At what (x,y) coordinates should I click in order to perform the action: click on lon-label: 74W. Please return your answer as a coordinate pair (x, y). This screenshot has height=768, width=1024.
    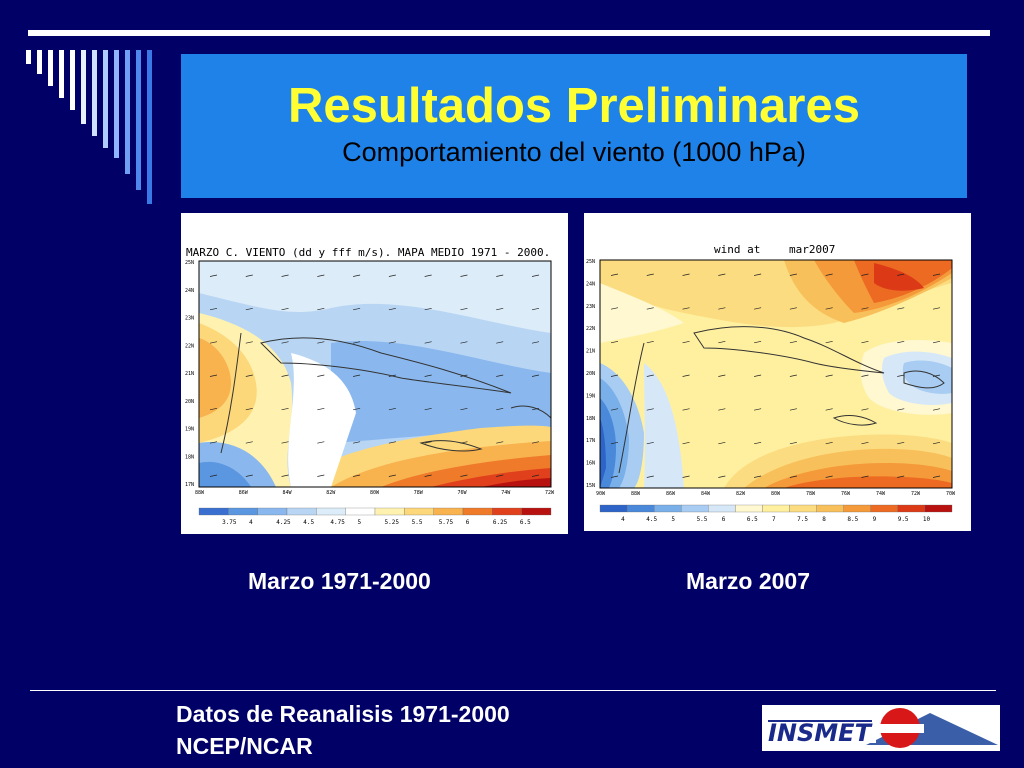
    Looking at the image, I should click on (506, 493).